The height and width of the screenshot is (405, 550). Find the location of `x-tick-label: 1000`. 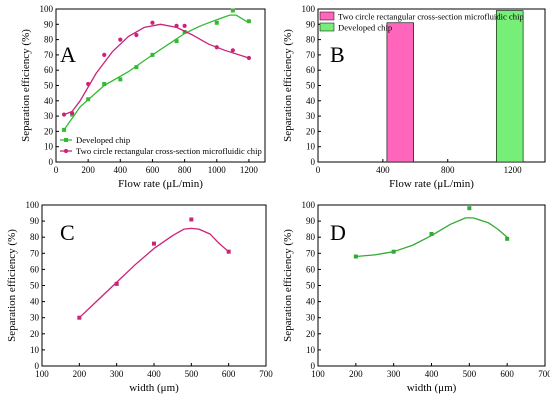

x-tick-label: 1000 is located at coordinates (217, 170).